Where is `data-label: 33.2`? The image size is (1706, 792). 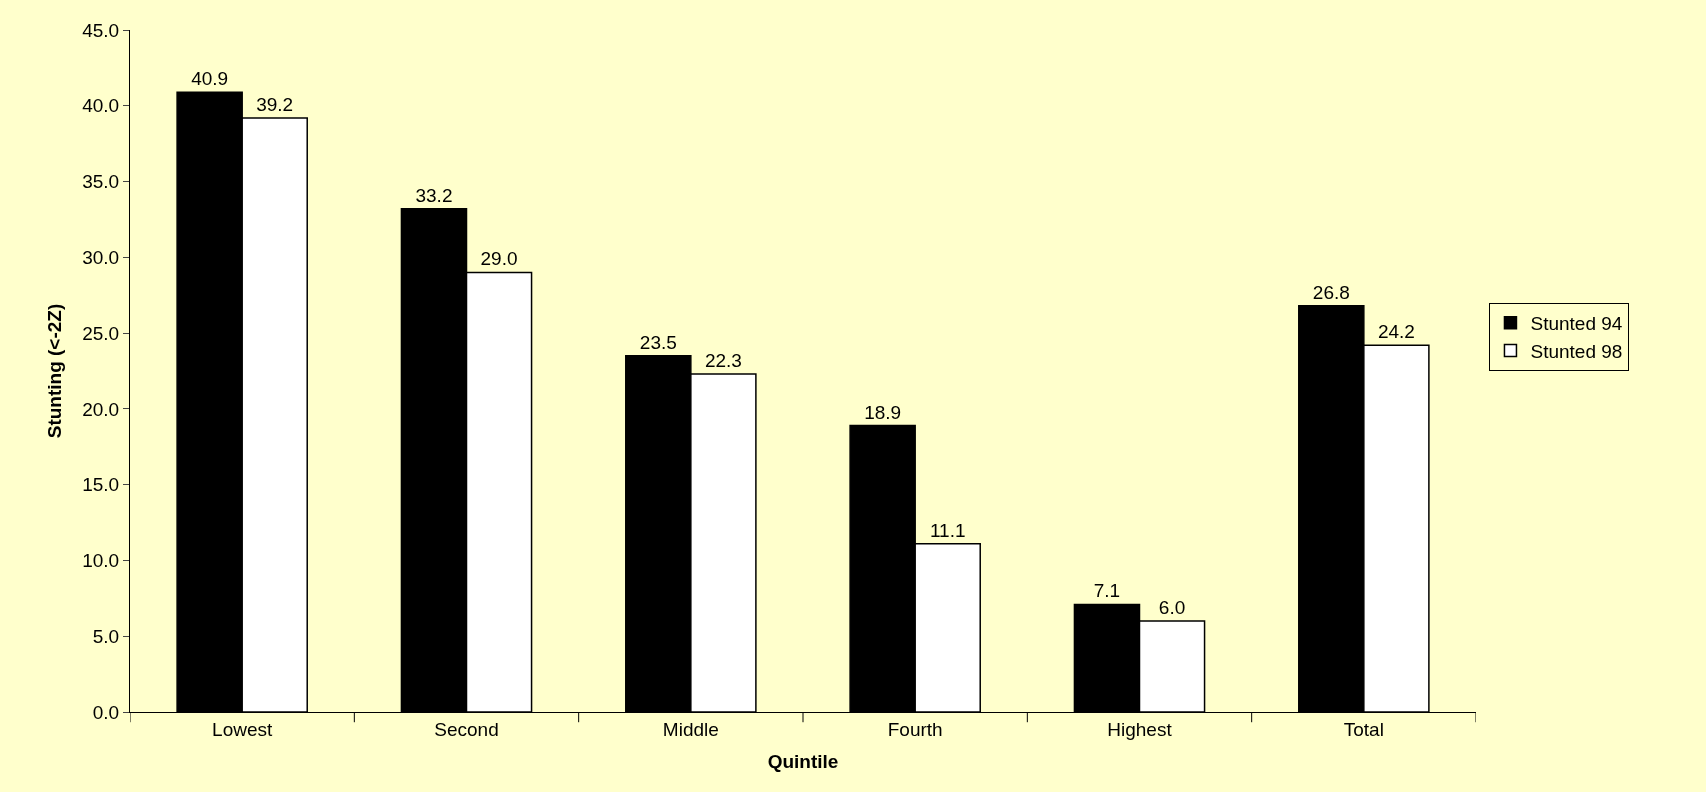 data-label: 33.2 is located at coordinates (434, 195).